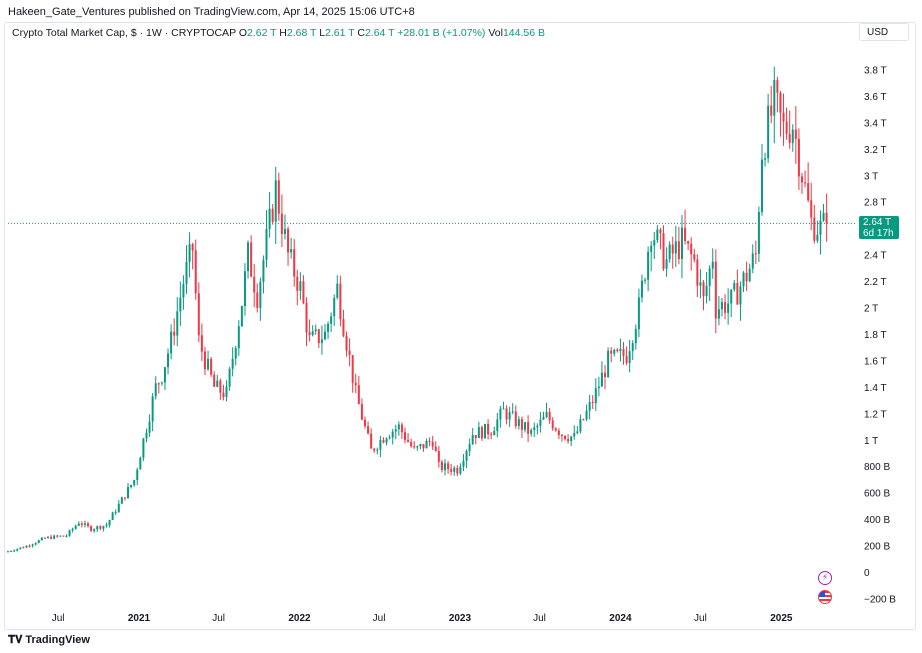  Describe the element at coordinates (700, 618) in the screenshot. I see `x-tick-label: Jul` at that location.